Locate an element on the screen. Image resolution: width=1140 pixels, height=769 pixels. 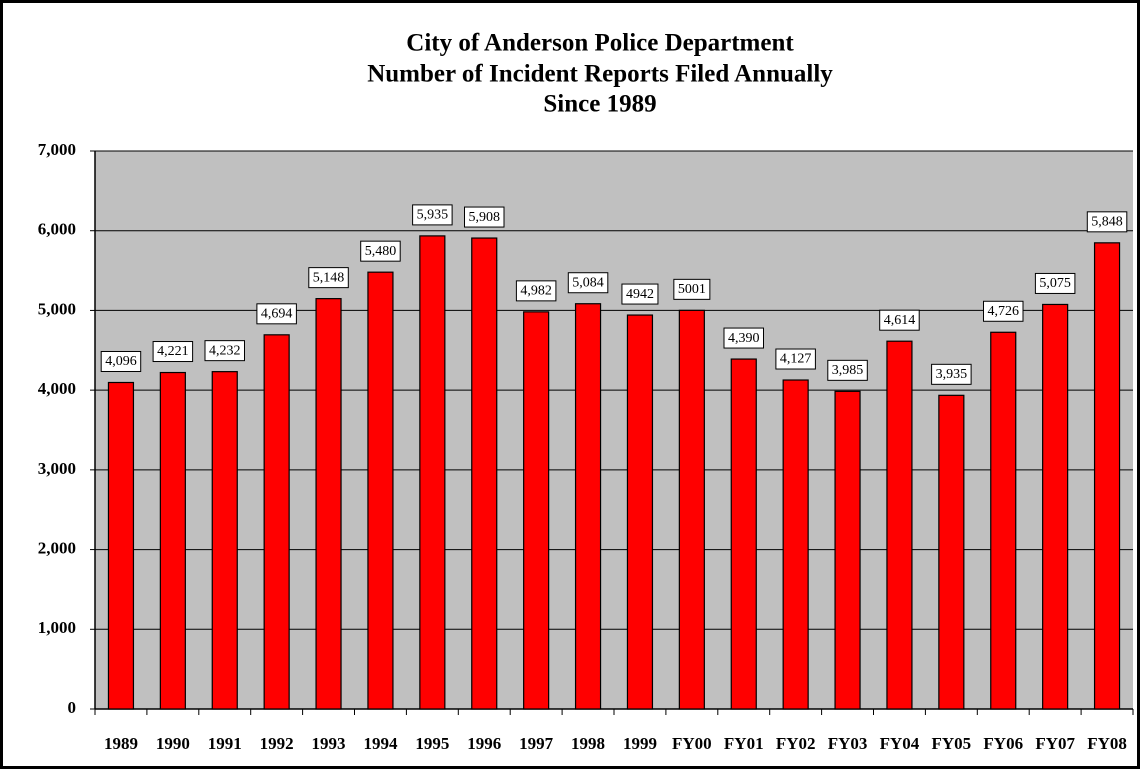
y-tick-label: 0 is located at coordinates (72, 707).